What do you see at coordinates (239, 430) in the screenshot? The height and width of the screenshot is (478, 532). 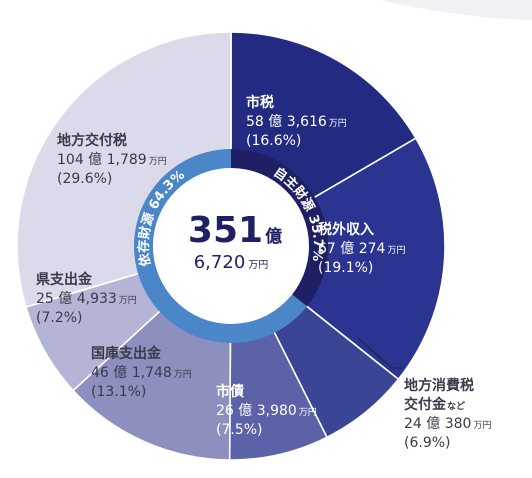 I see `slice-percent: (7.5%)` at bounding box center [239, 430].